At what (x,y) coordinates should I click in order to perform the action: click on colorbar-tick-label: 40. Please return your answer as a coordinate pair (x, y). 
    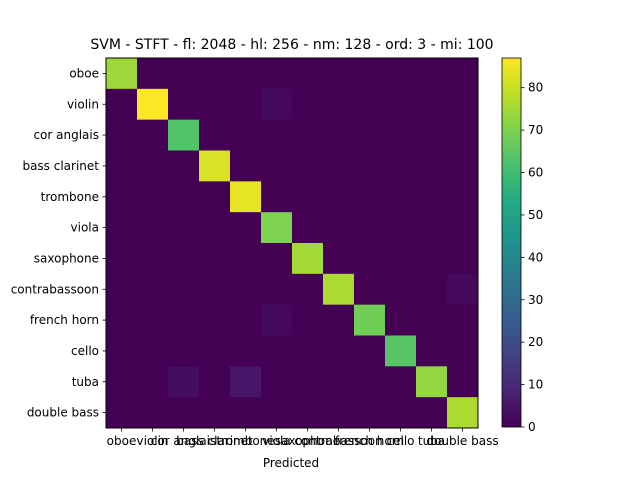
    Looking at the image, I should click on (535, 257).